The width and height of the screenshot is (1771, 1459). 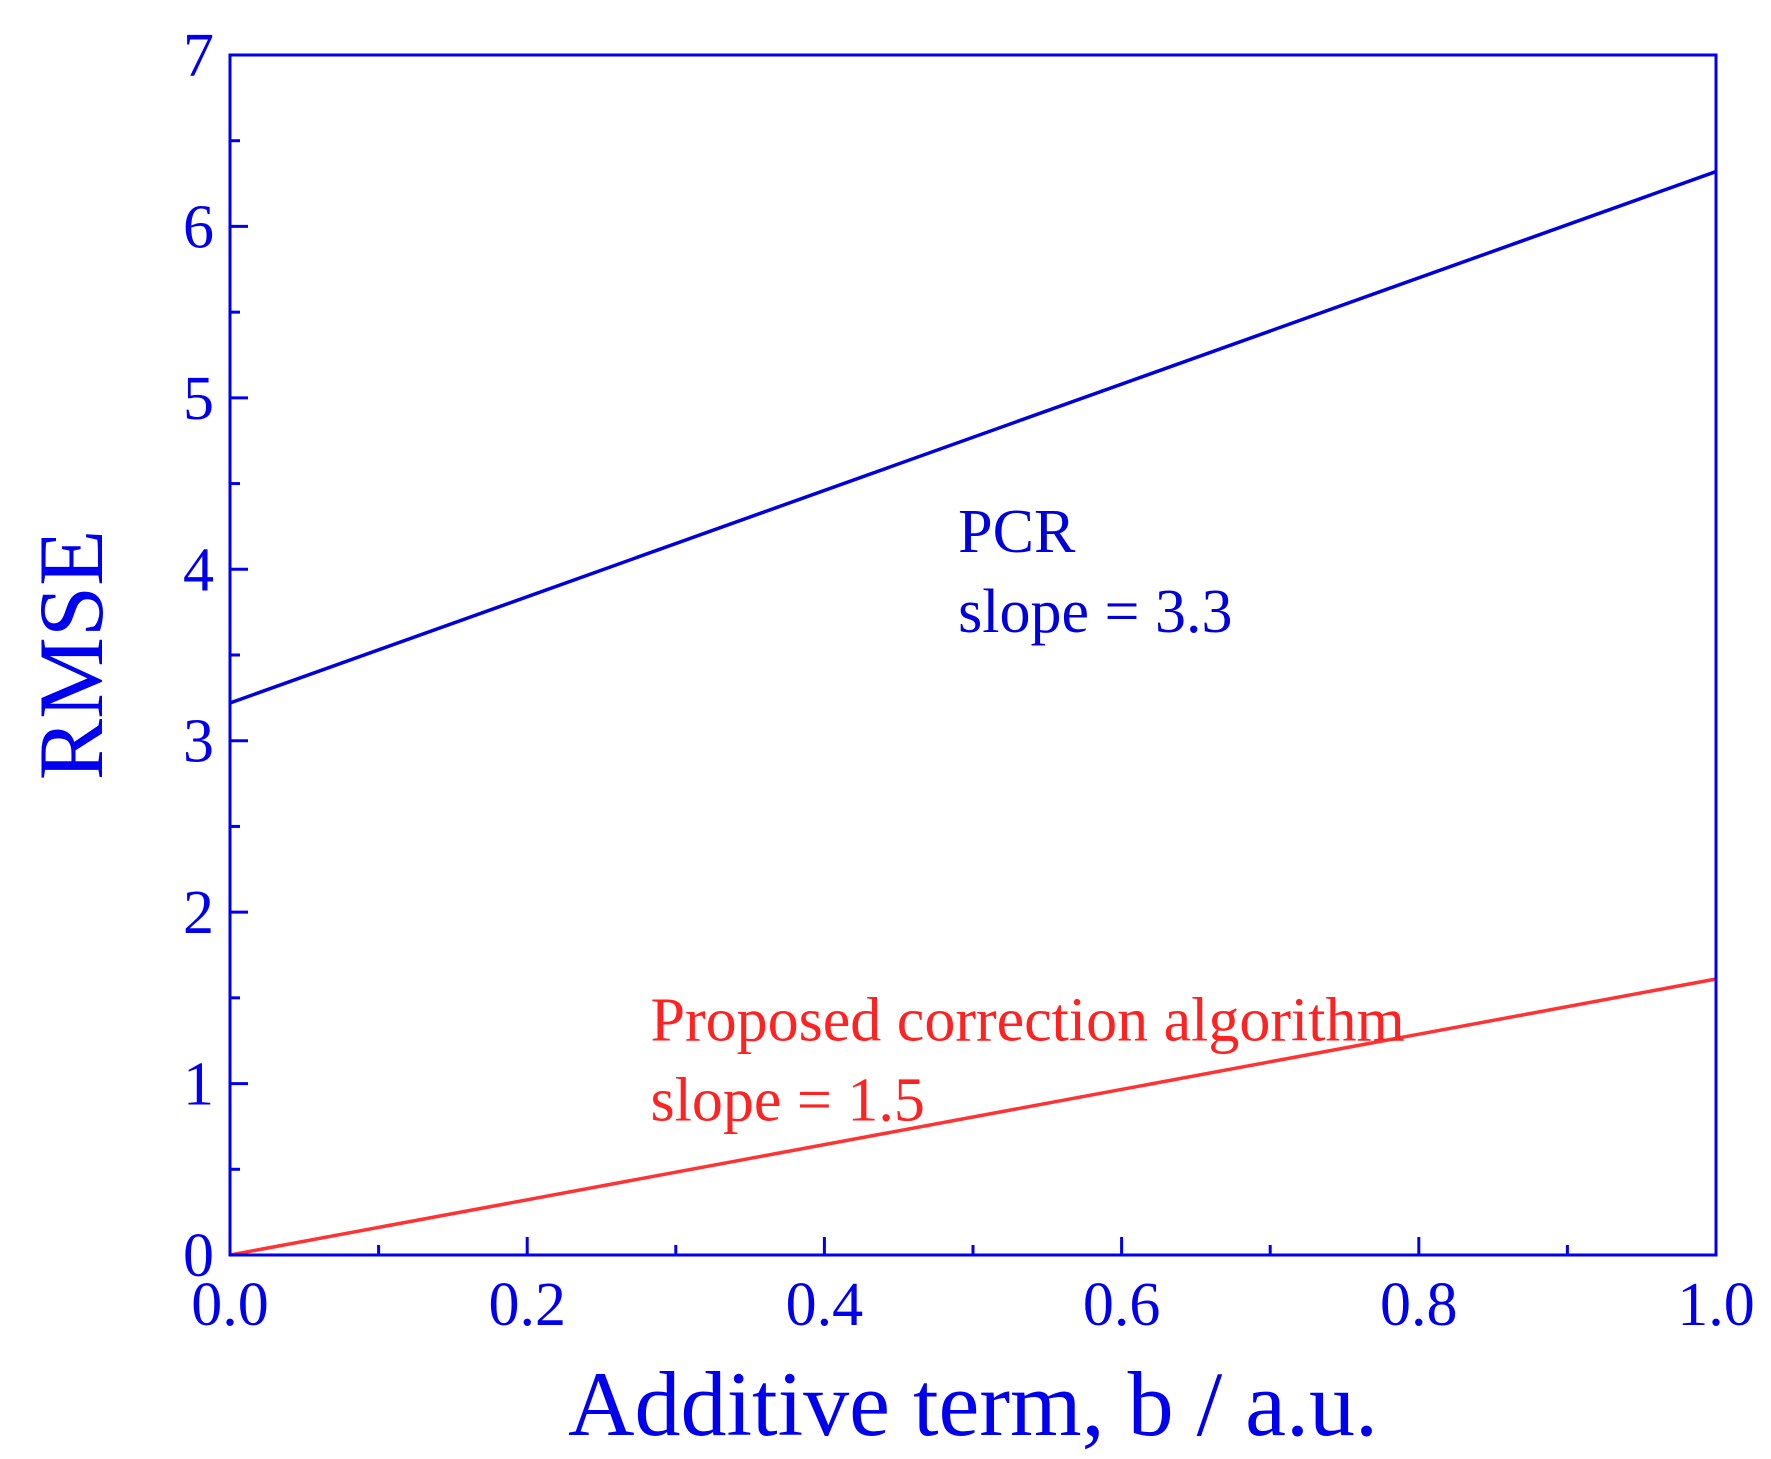 What do you see at coordinates (1028, 1021) in the screenshot?
I see `annotation-1-line-0: Proposed correction algorithm` at bounding box center [1028, 1021].